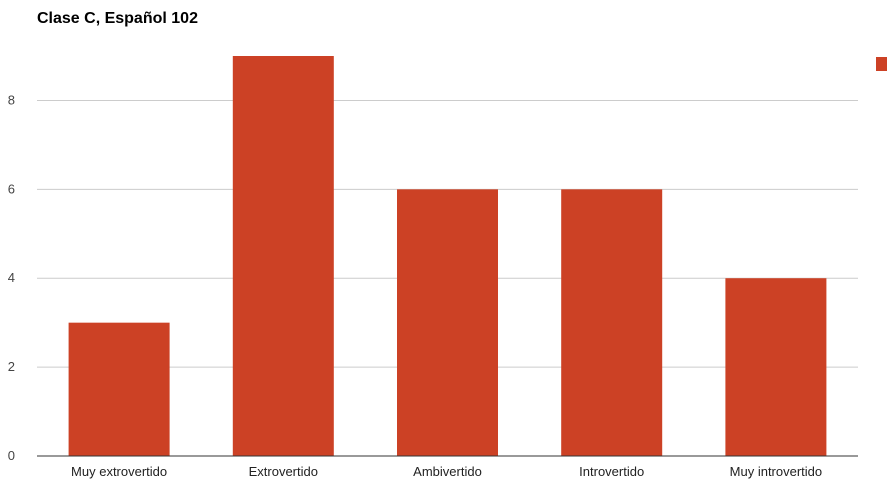 The image size is (887, 482). What do you see at coordinates (119, 389) in the screenshot?
I see `bar-muy-extrovertido` at bounding box center [119, 389].